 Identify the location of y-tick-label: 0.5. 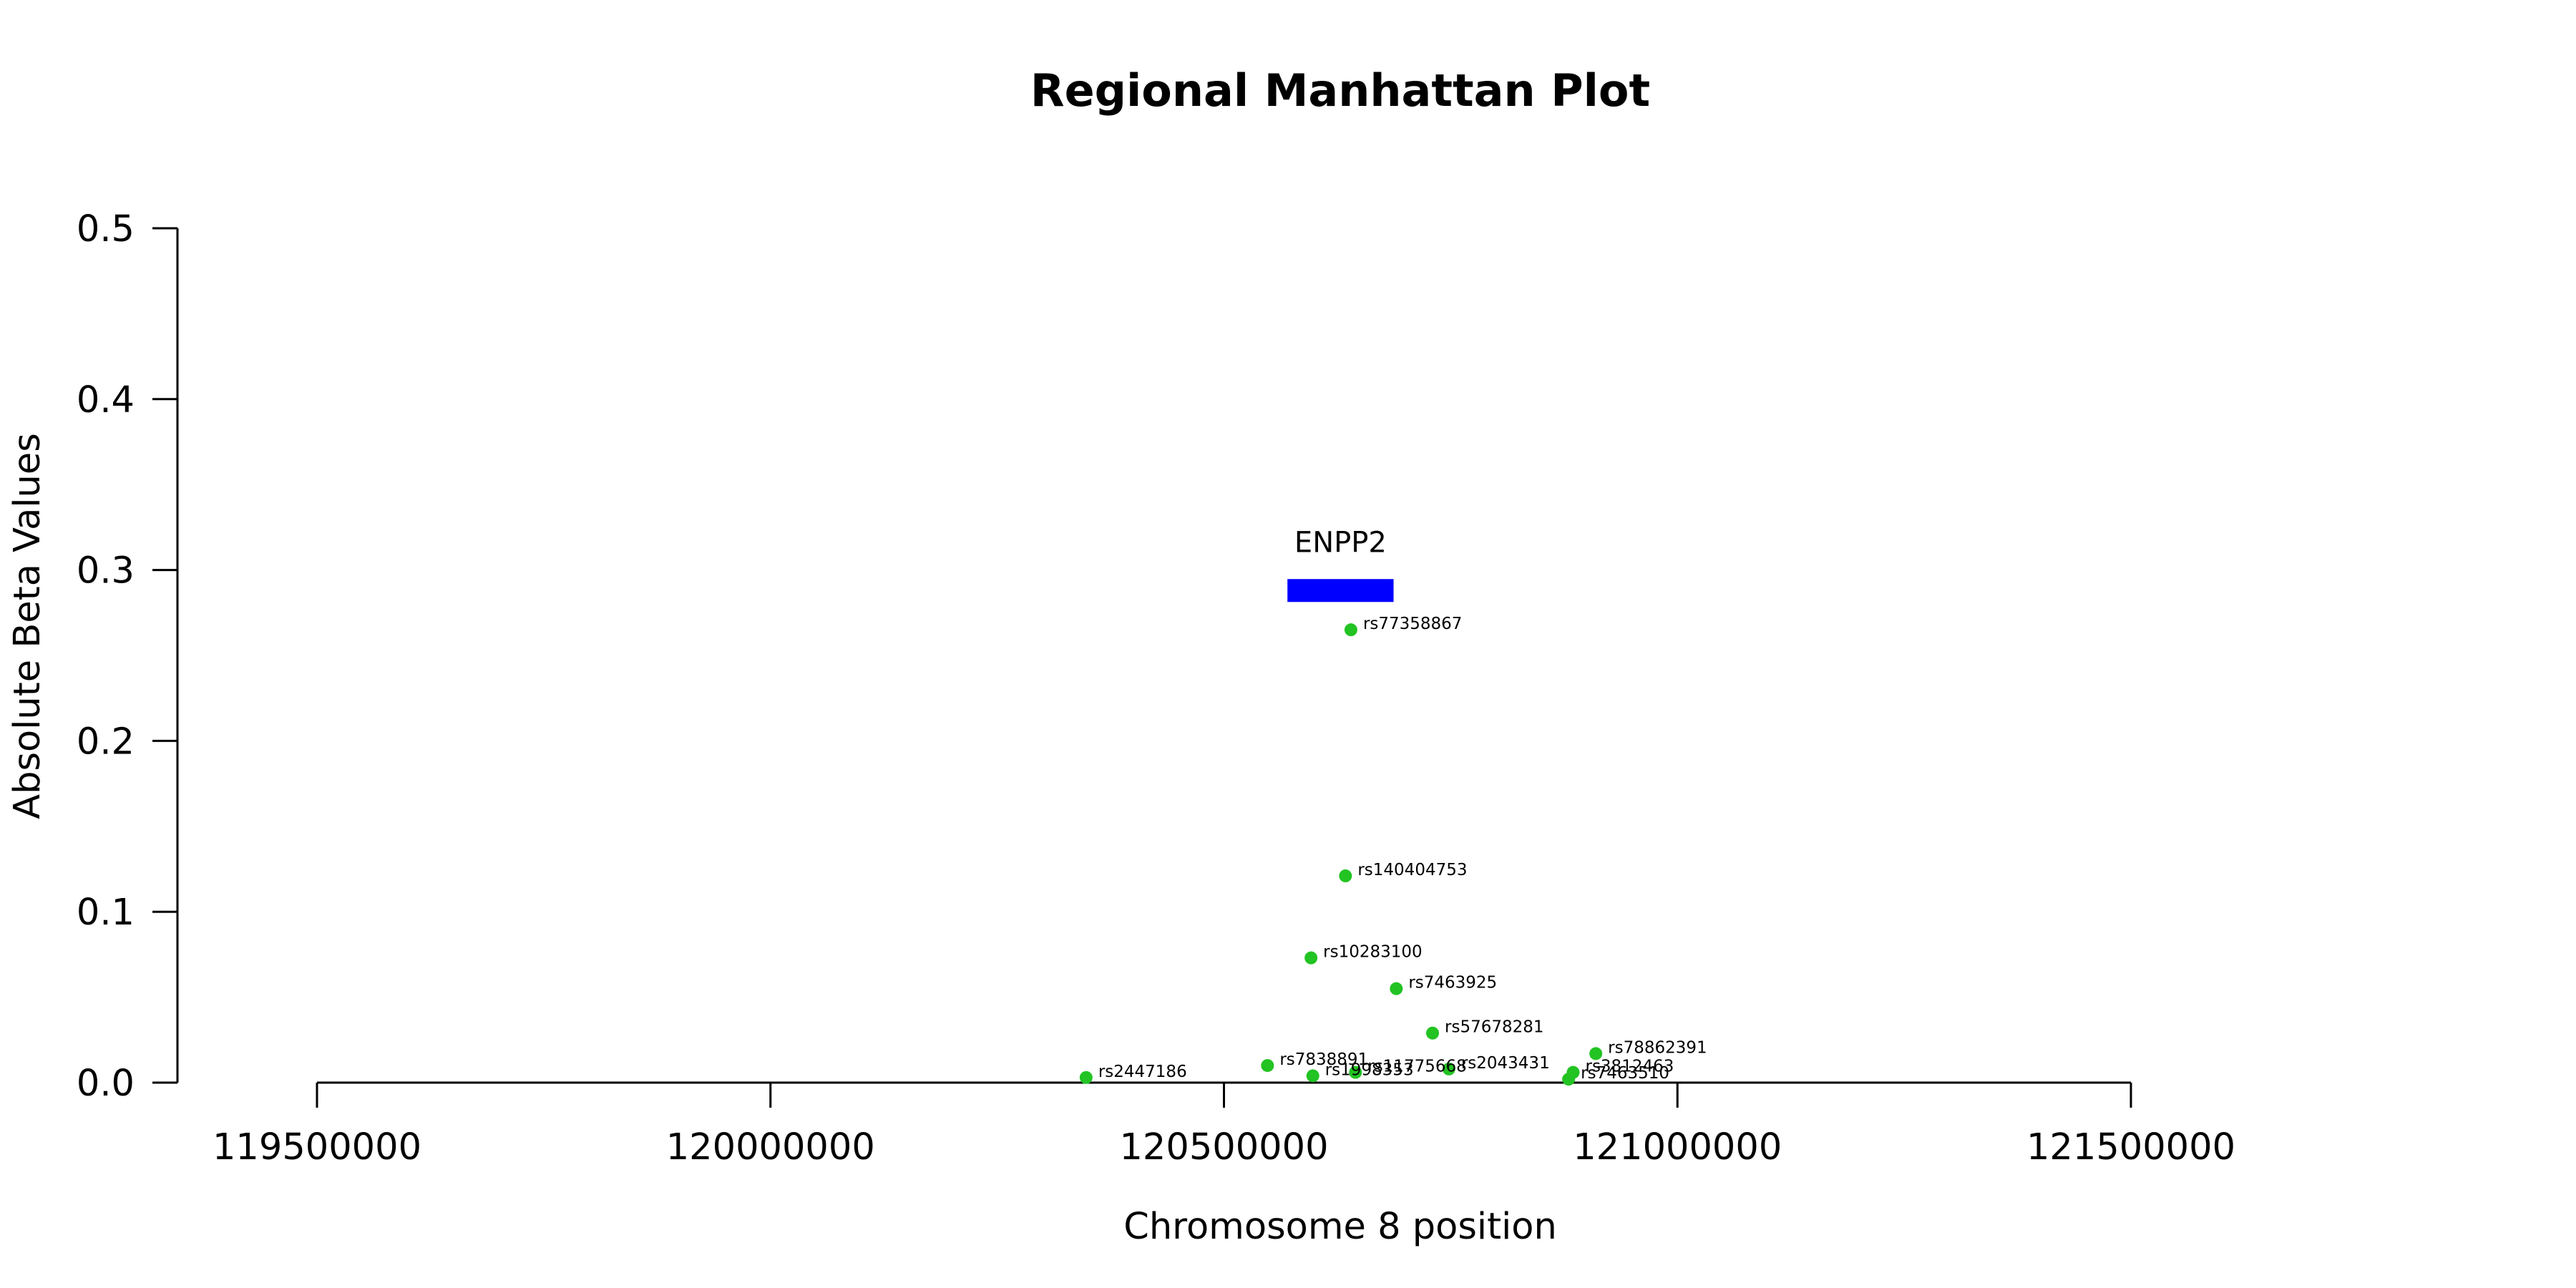
(106, 229).